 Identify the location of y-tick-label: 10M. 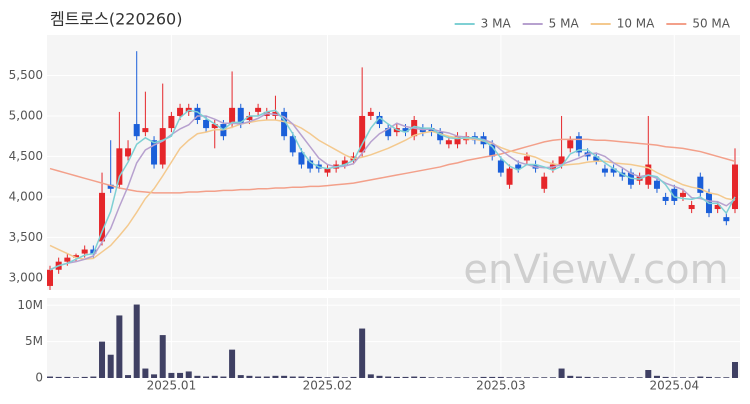
(30, 305).